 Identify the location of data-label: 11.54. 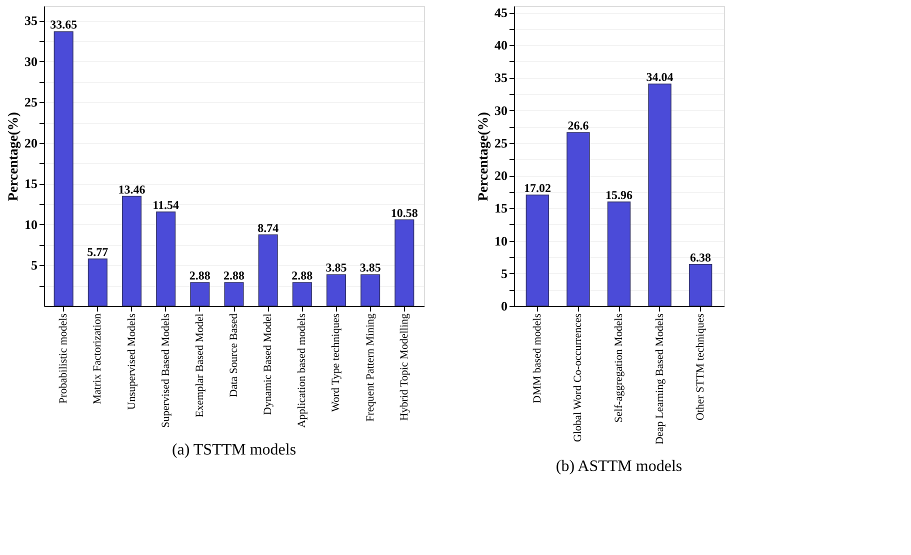
(166, 205).